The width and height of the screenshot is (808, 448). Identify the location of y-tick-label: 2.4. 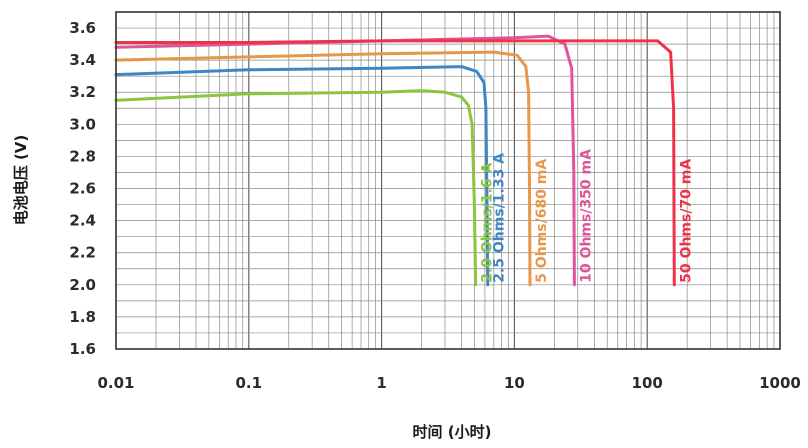
(82, 221).